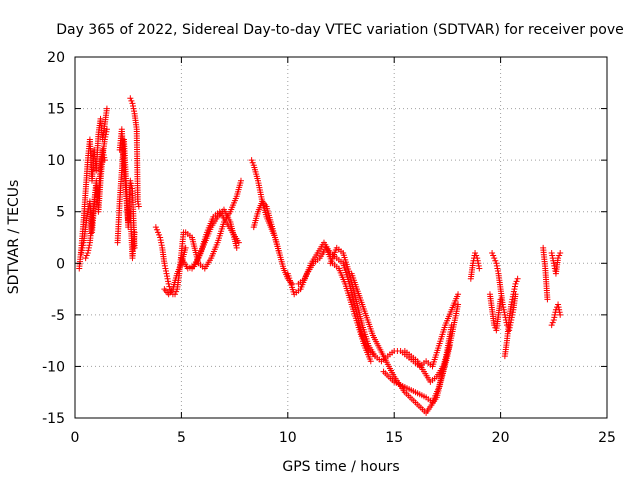 This screenshot has width=640, height=480. Describe the element at coordinates (14, 237) in the screenshot. I see `y-axis-label: SDTVAR / TECUs` at that location.